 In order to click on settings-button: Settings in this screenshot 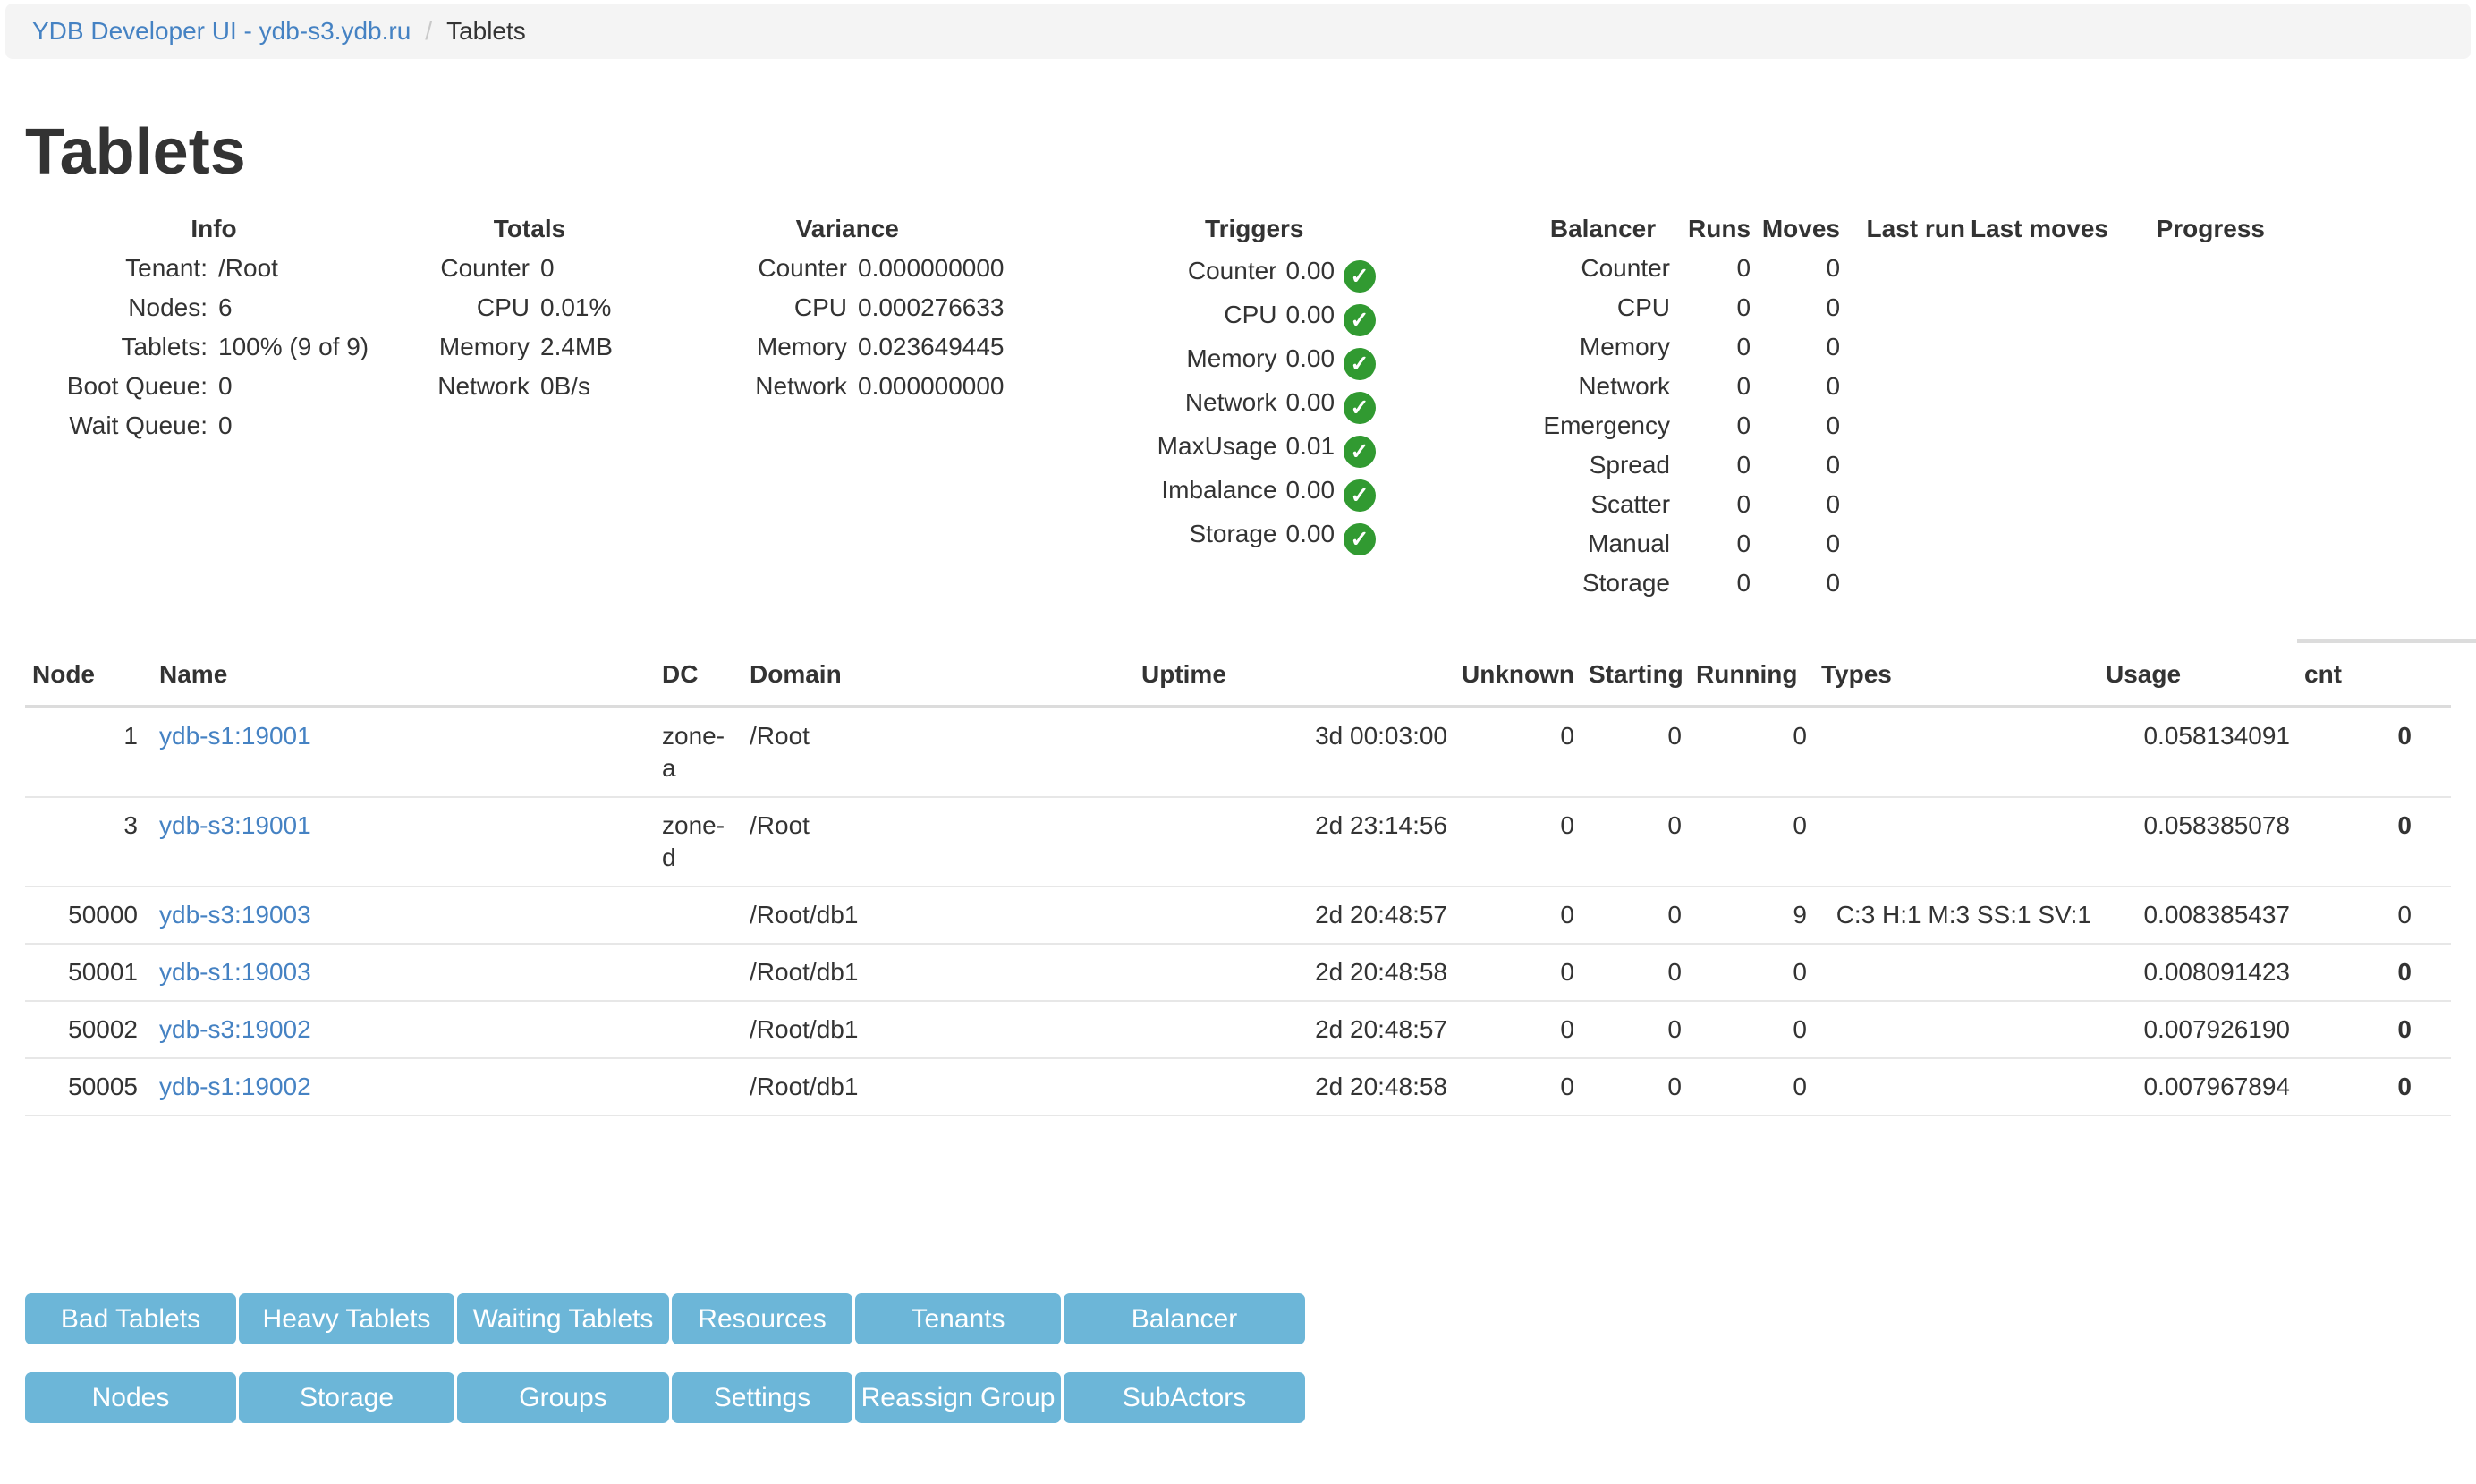, I will do `click(762, 1397)`.